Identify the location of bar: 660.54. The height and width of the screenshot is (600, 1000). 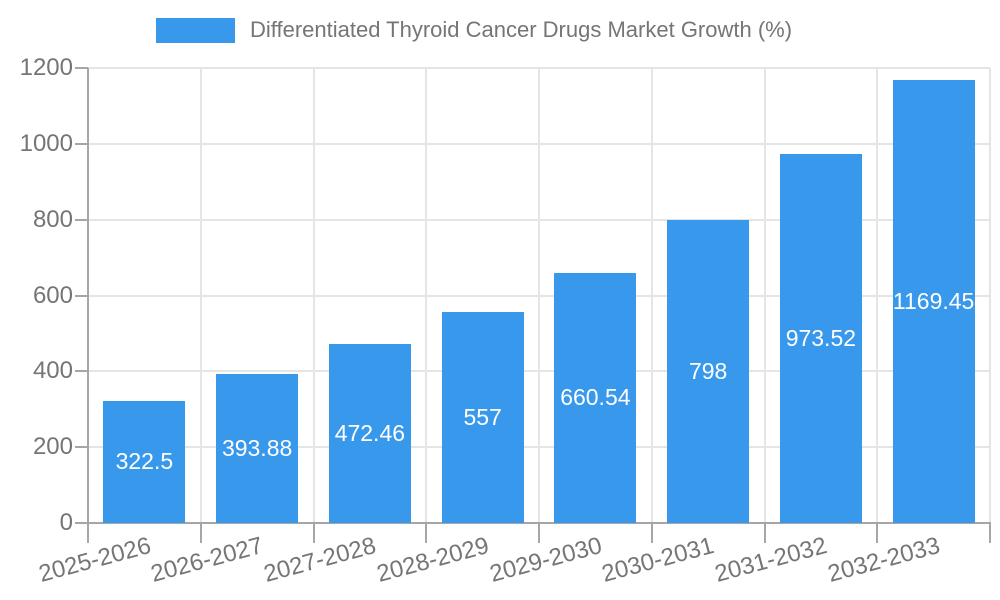
(595, 397).